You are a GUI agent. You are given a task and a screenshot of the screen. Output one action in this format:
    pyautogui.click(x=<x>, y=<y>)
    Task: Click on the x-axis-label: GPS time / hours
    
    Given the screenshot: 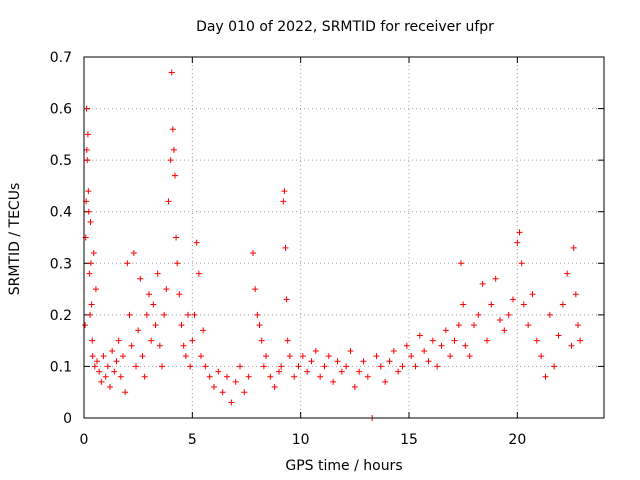 What is the action you would take?
    pyautogui.click(x=343, y=466)
    